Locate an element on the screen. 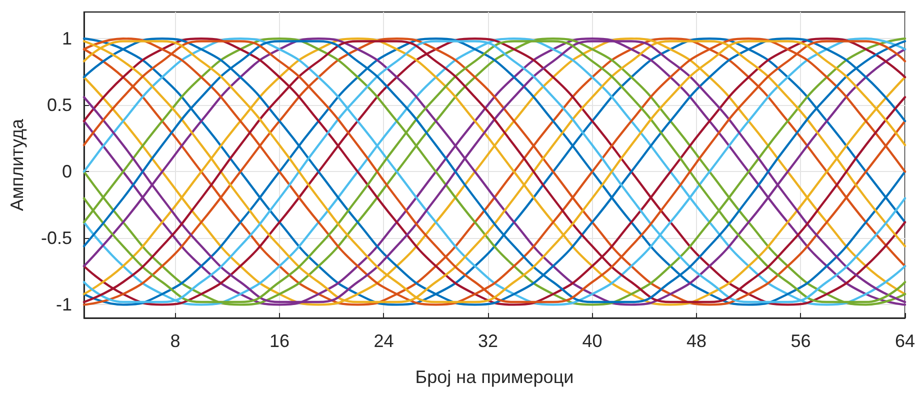  x-axis-title: Број на примероци is located at coordinates (494, 377).